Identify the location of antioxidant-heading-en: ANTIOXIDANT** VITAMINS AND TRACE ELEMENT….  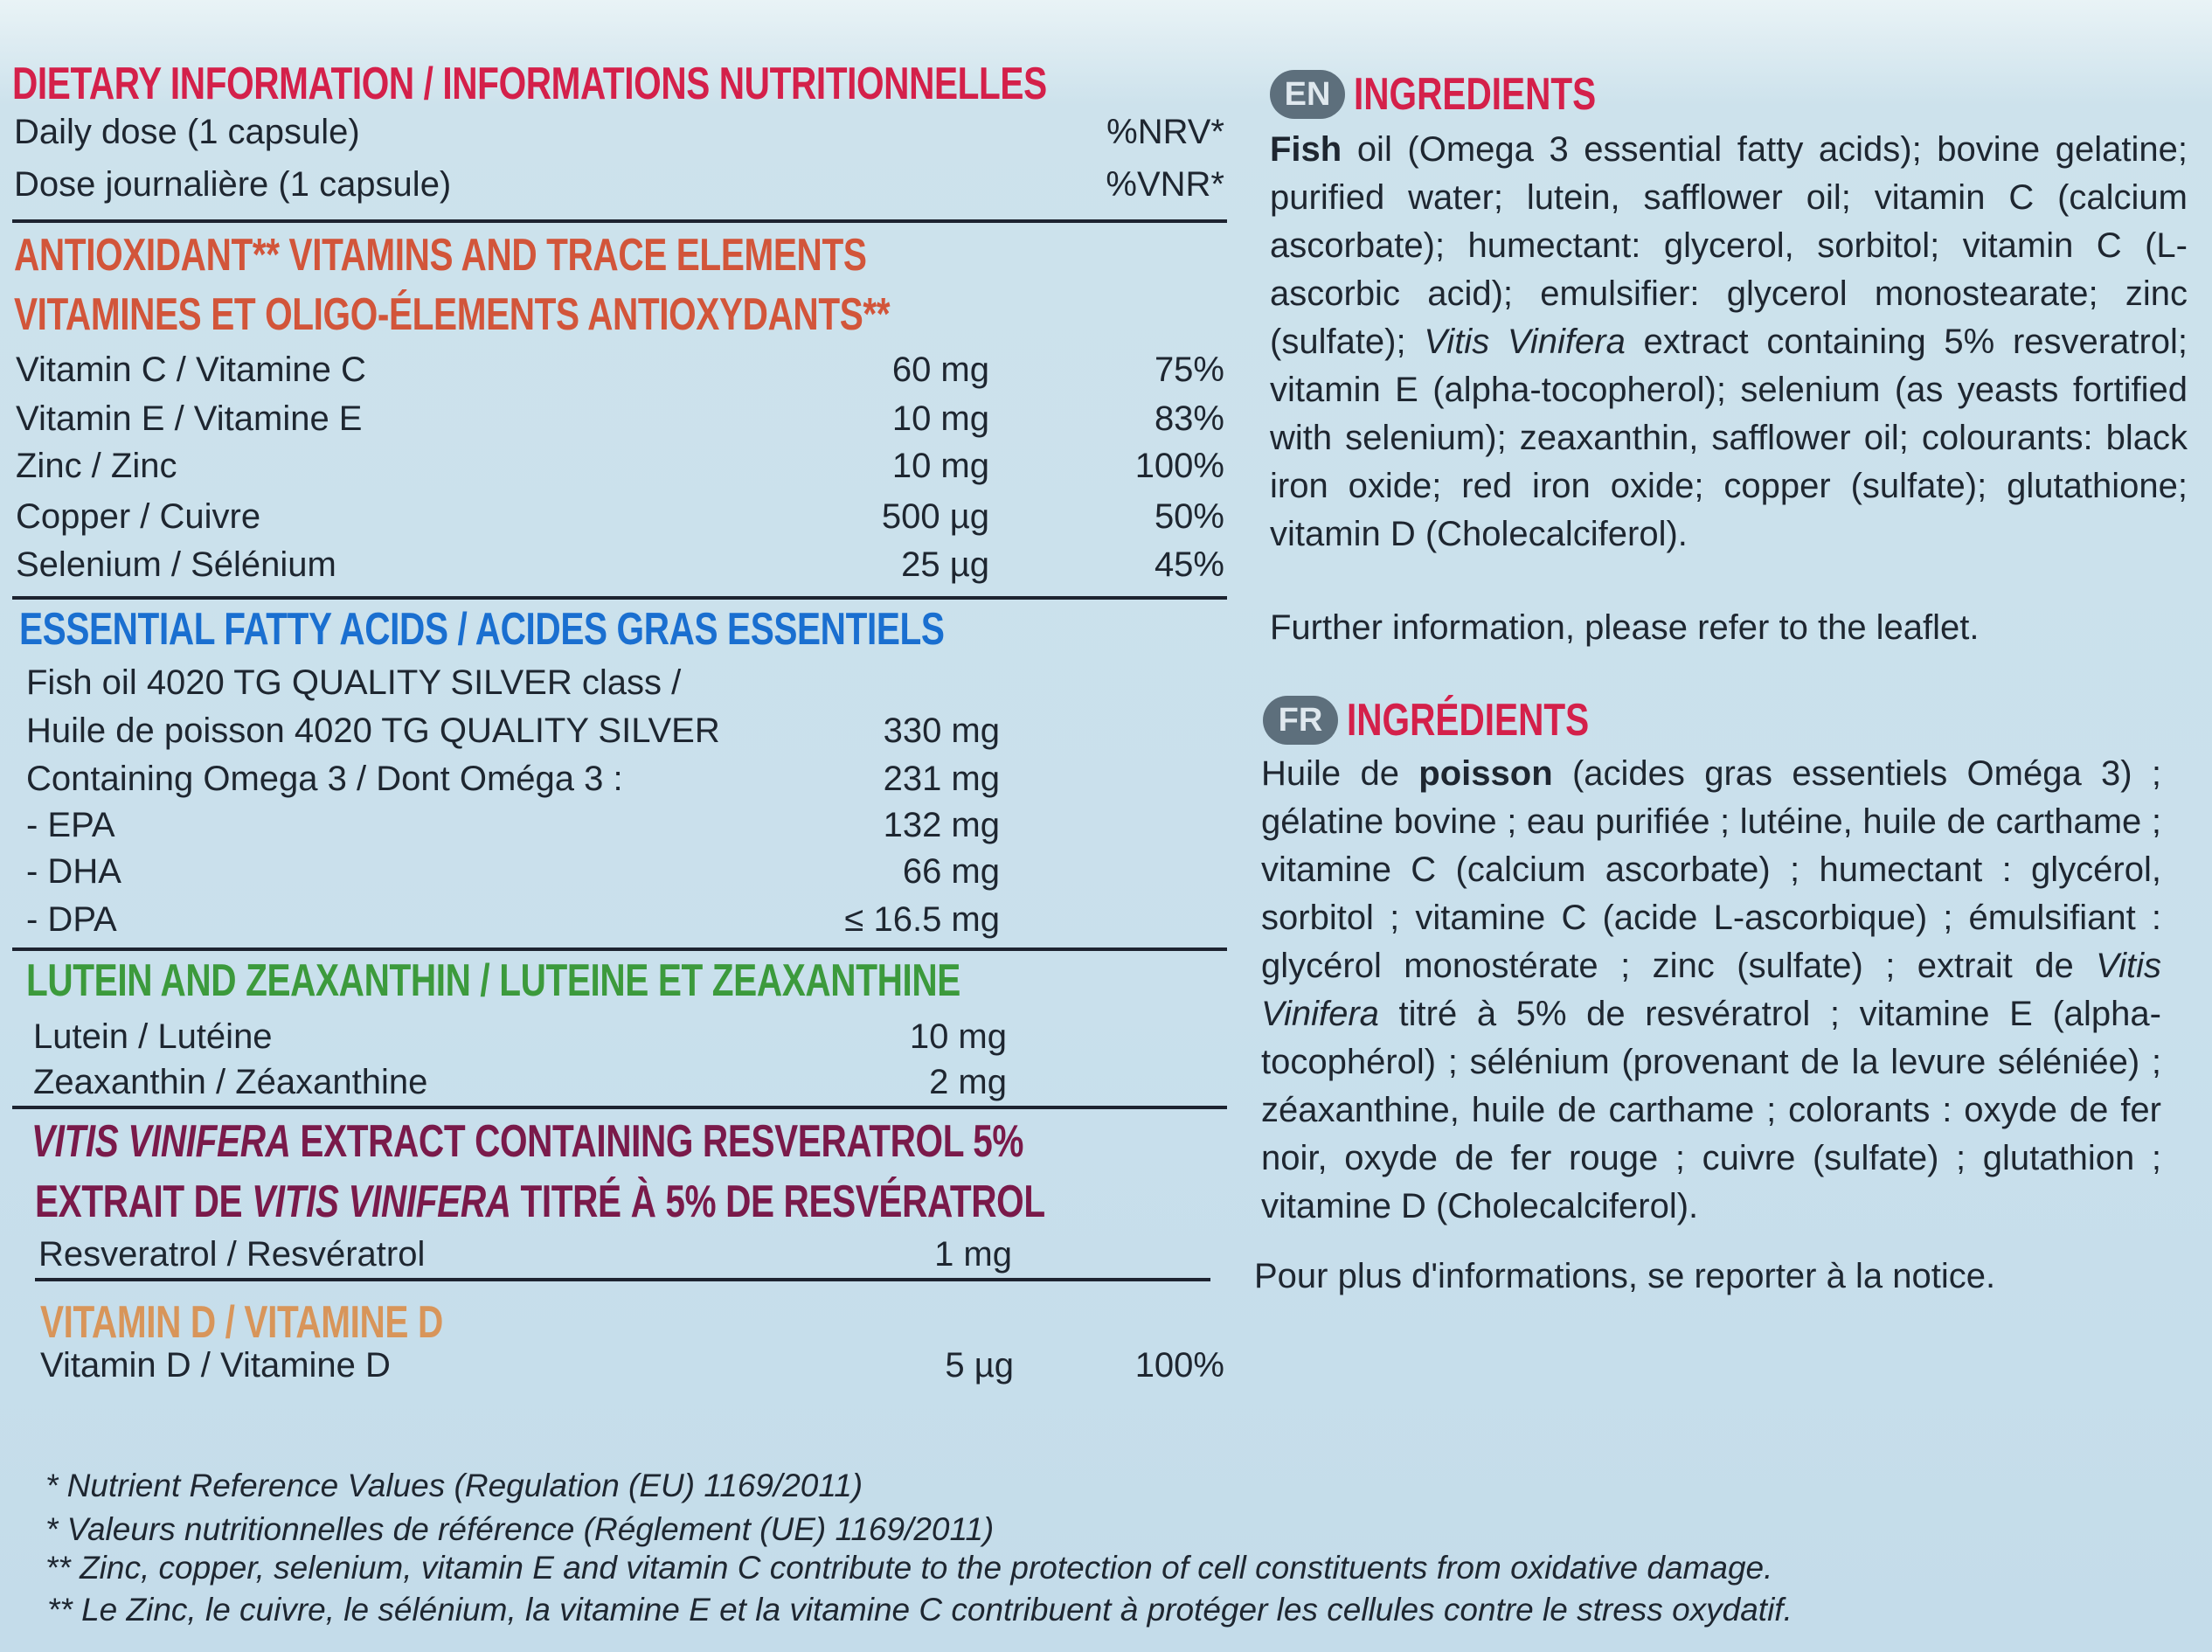
(440, 255).